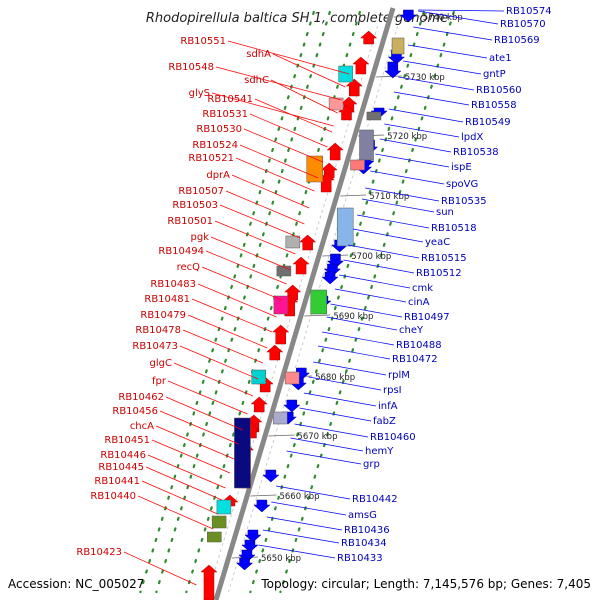 The height and width of the screenshot is (600, 600). What do you see at coordinates (388, 406) in the screenshot?
I see `gene-label-infa: infA` at bounding box center [388, 406].